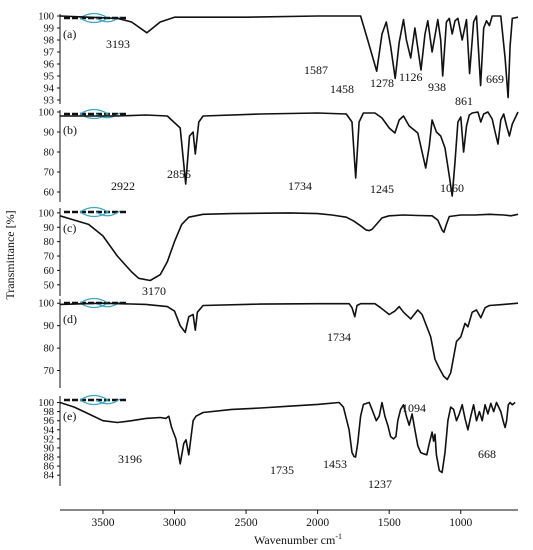 The height and width of the screenshot is (550, 533). Describe the element at coordinates (289, 519) in the screenshot. I see `x-axis: 3500 3000 2500 2000 1500 1000` at that location.